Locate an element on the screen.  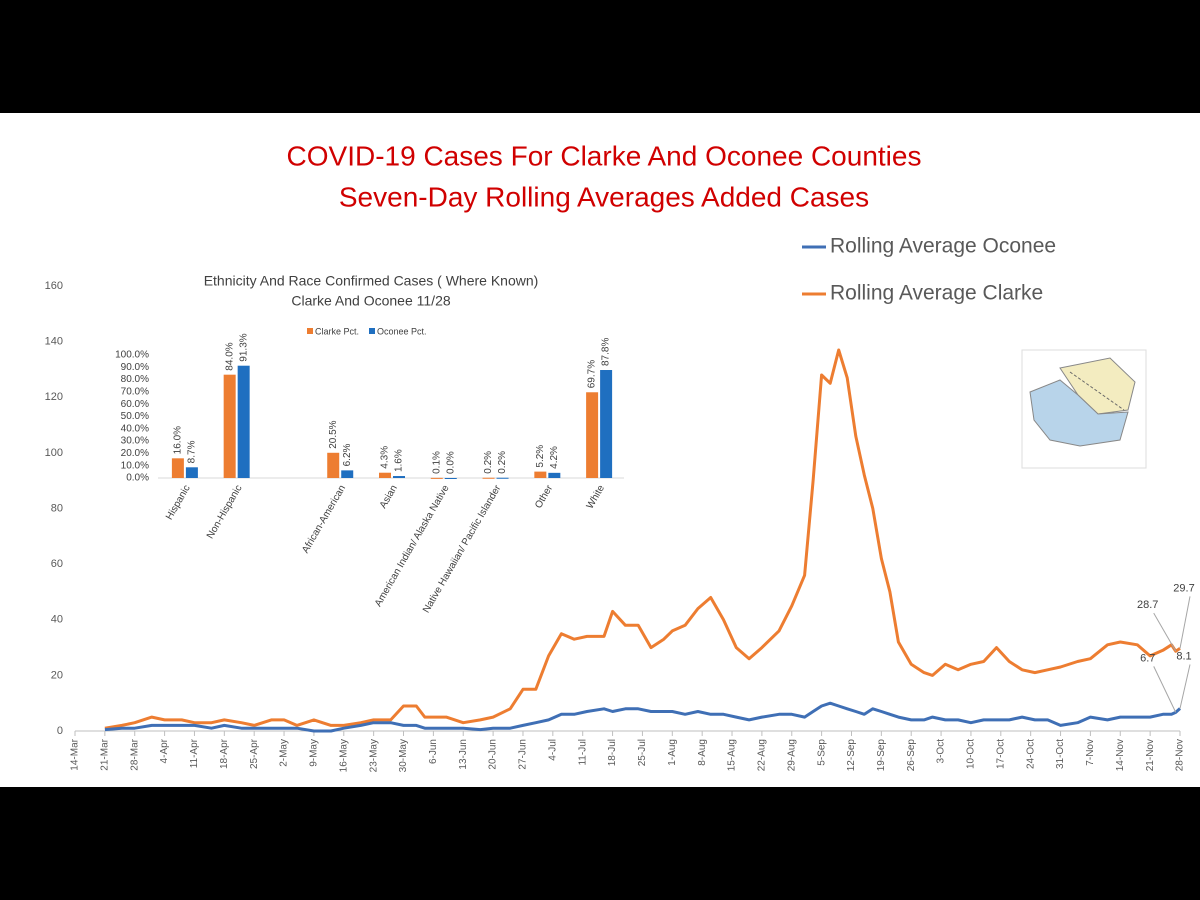
x-tick-label: 10-Oct is located at coordinates (971, 754).